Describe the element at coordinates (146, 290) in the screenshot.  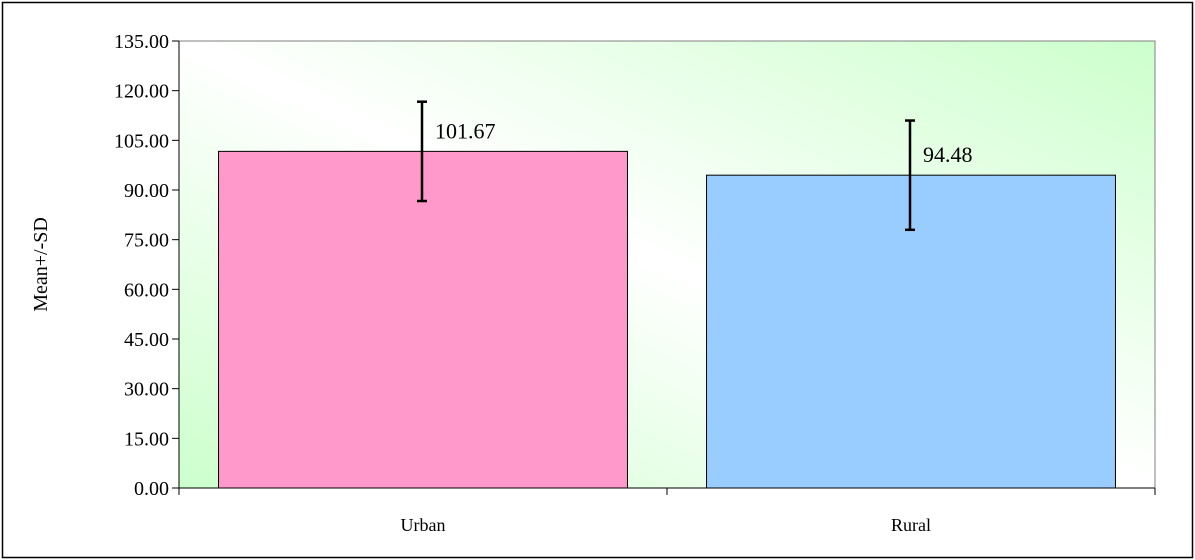
I see `y-tick-label: 60.00` at that location.